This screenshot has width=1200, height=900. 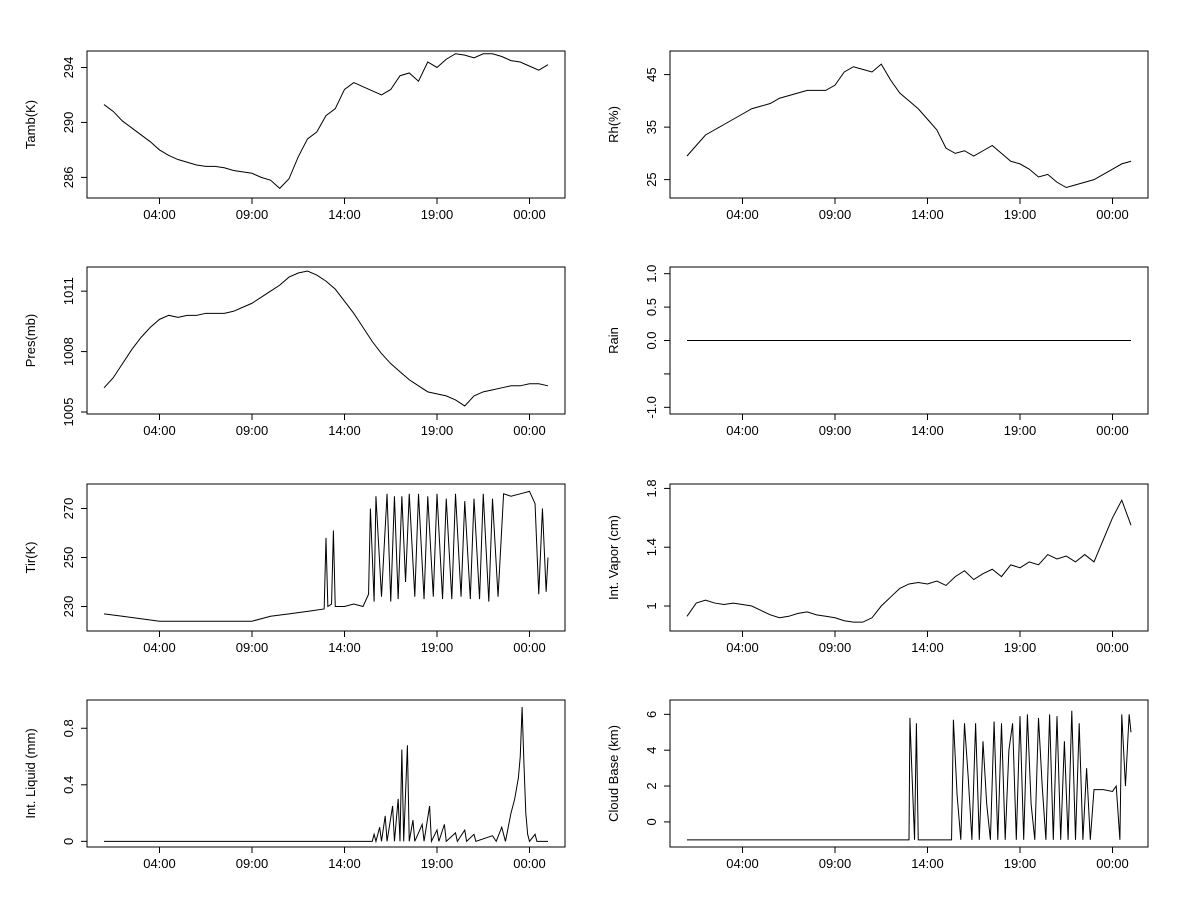 I want to click on y-tick-label: 25, so click(x=651, y=179).